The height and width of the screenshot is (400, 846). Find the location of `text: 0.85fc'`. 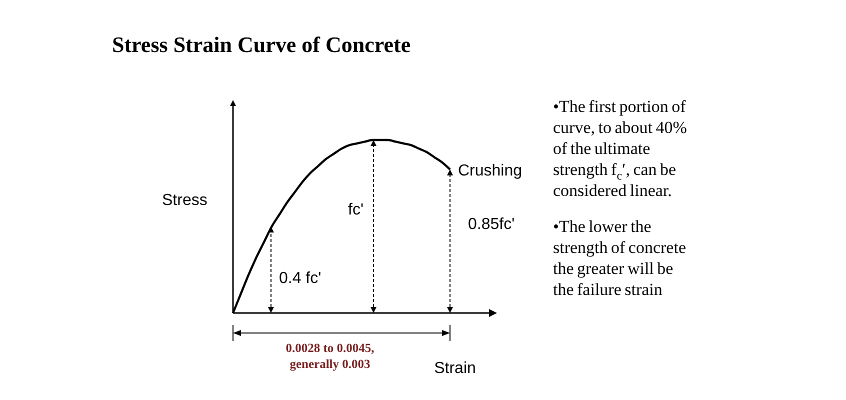

text: 0.85fc' is located at coordinates (491, 225).